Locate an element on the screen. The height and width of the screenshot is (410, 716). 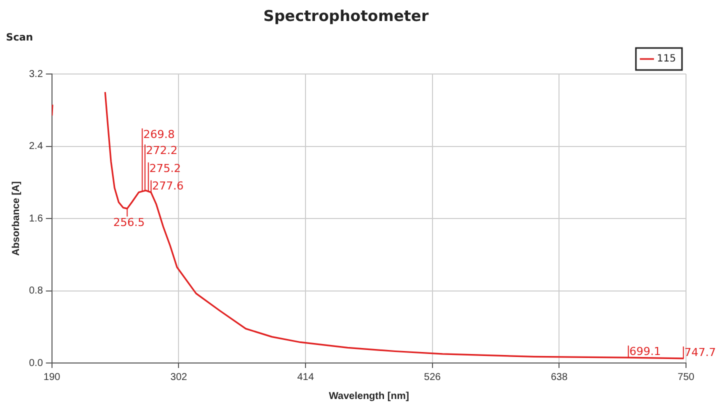
annotation: 269.8 is located at coordinates (159, 134).